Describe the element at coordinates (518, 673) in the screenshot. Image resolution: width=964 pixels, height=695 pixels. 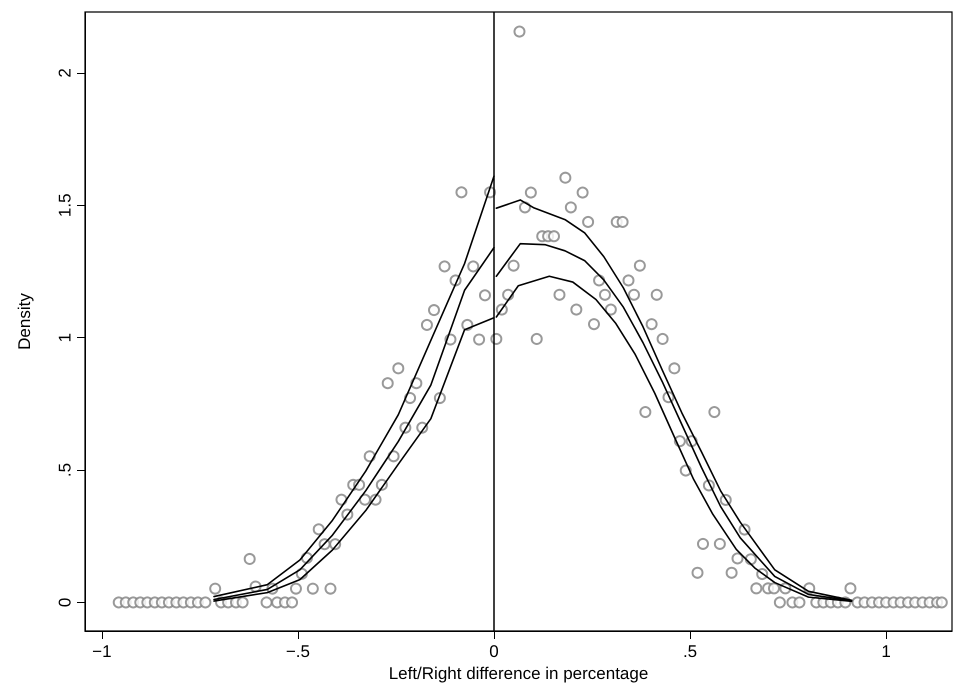
I see `x-axis-title: Left/Right difference in percentage` at that location.